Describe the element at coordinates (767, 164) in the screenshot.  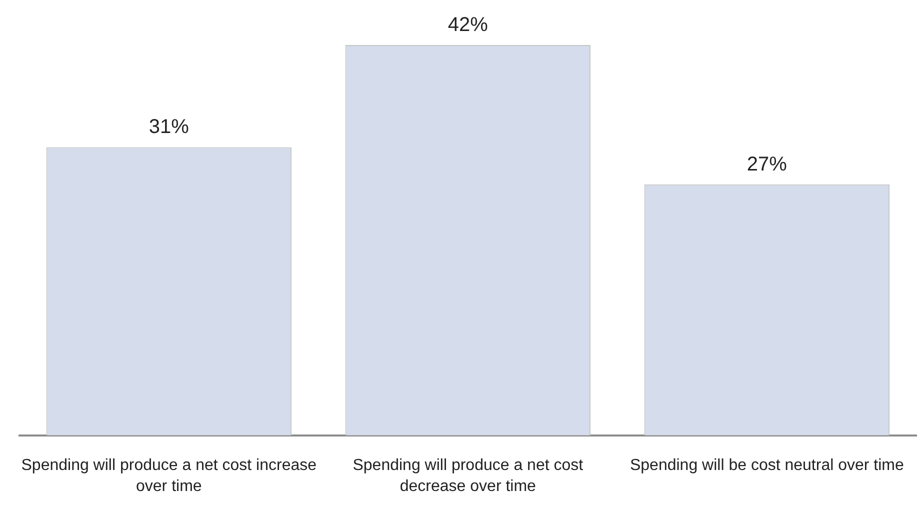
I see `data-label: 27%` at that location.